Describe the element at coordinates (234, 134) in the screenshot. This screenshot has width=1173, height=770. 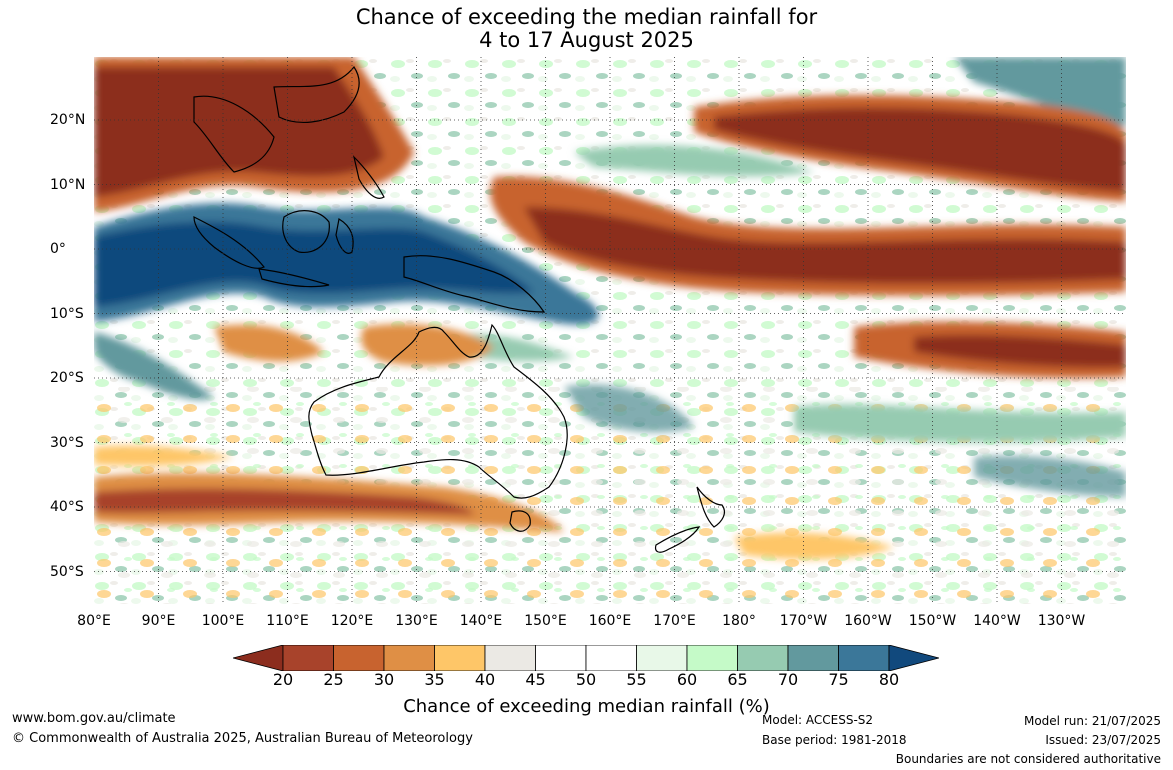
I see `indochina-coastline` at that location.